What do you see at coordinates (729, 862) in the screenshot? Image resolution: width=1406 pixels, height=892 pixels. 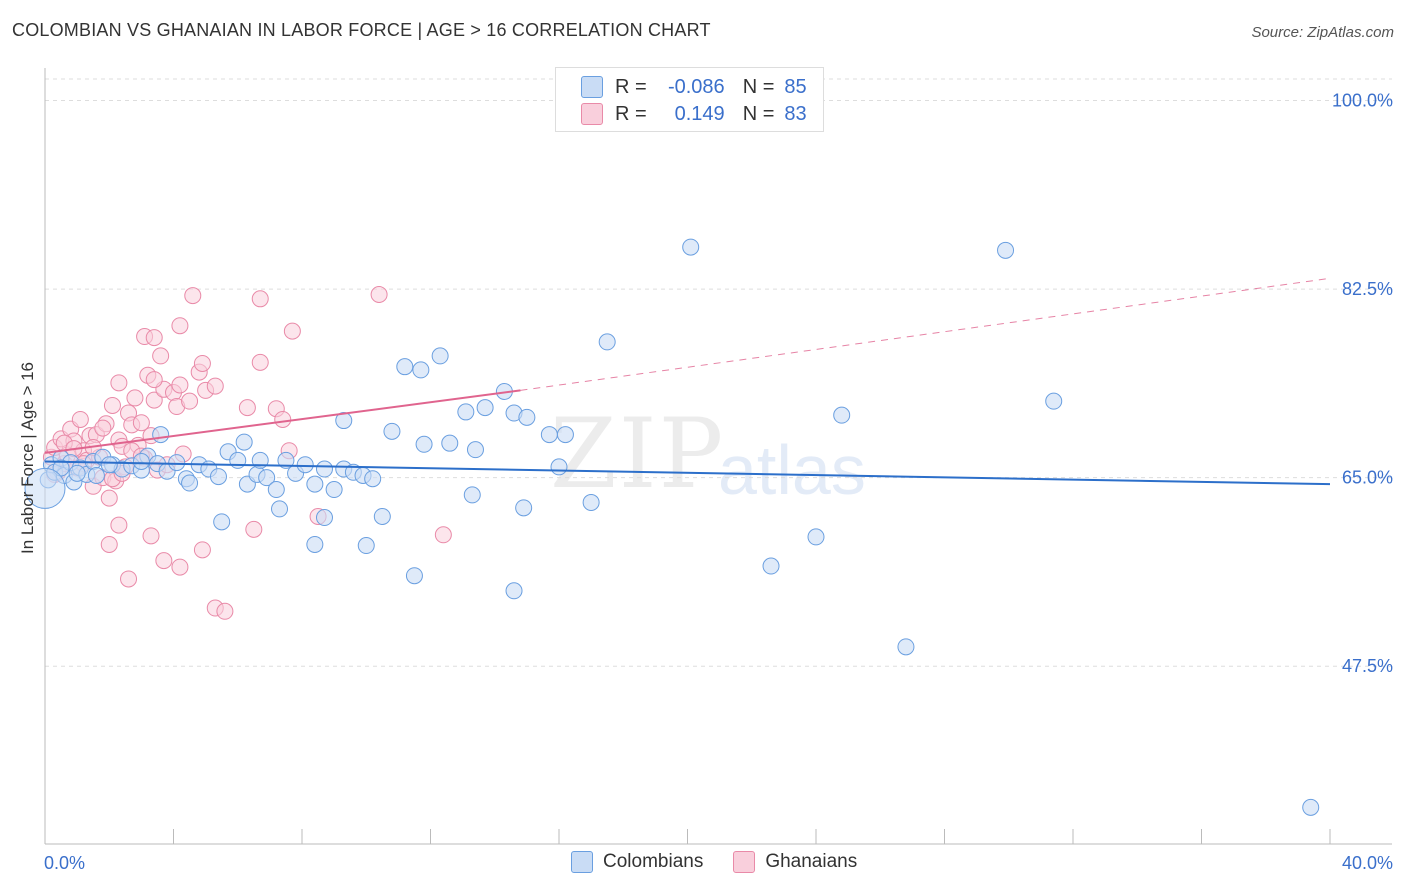 I see `bottom-legend: Colombians Ghanaians` at bounding box center [729, 862].